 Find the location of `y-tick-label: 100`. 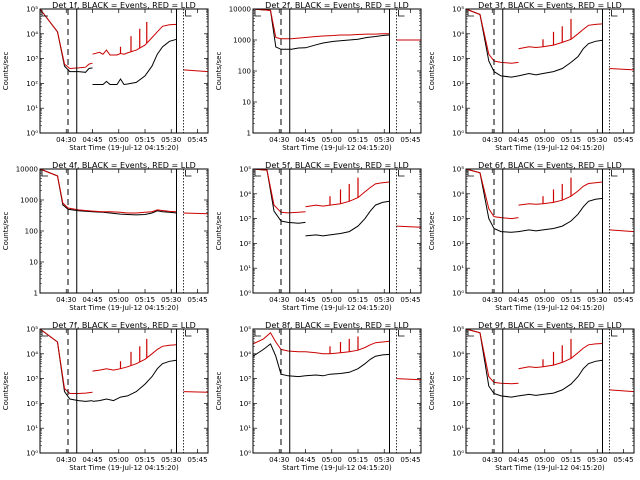

y-tick-label: 100 is located at coordinates (31, 232).